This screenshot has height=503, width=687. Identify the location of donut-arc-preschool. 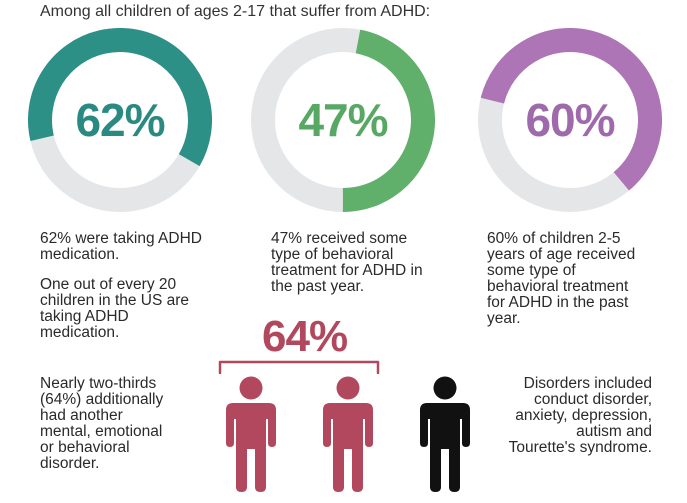
(570, 120).